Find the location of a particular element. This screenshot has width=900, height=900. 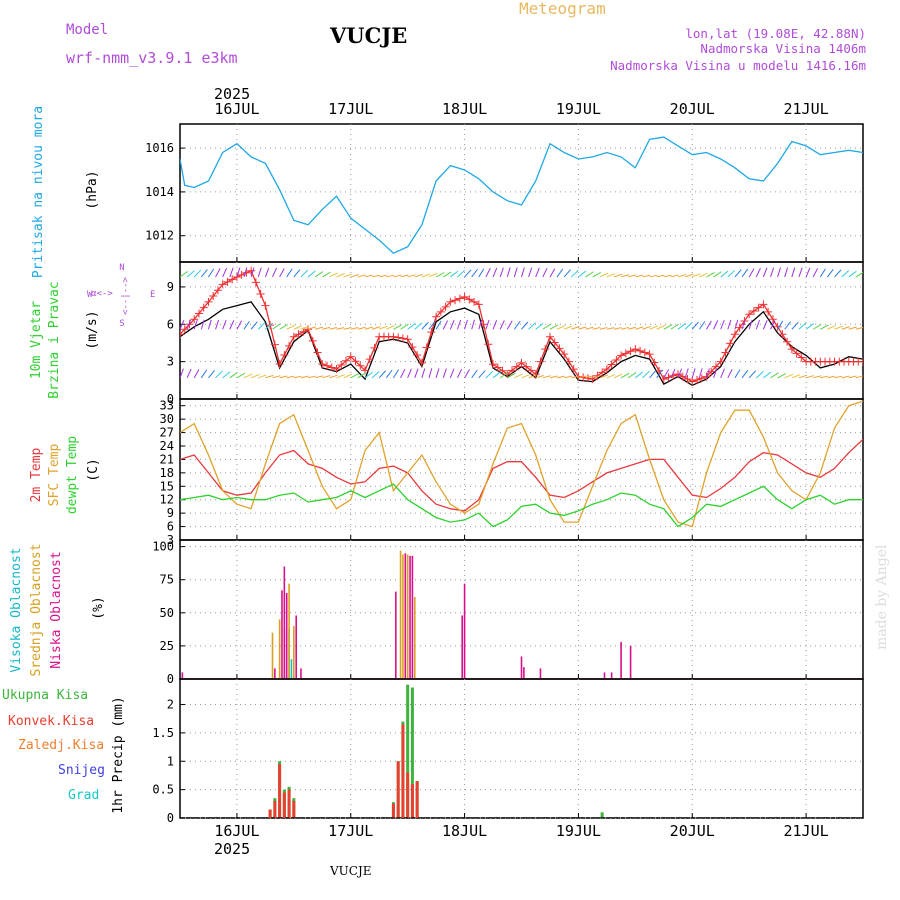

series-group is located at coordinates (521, 464).